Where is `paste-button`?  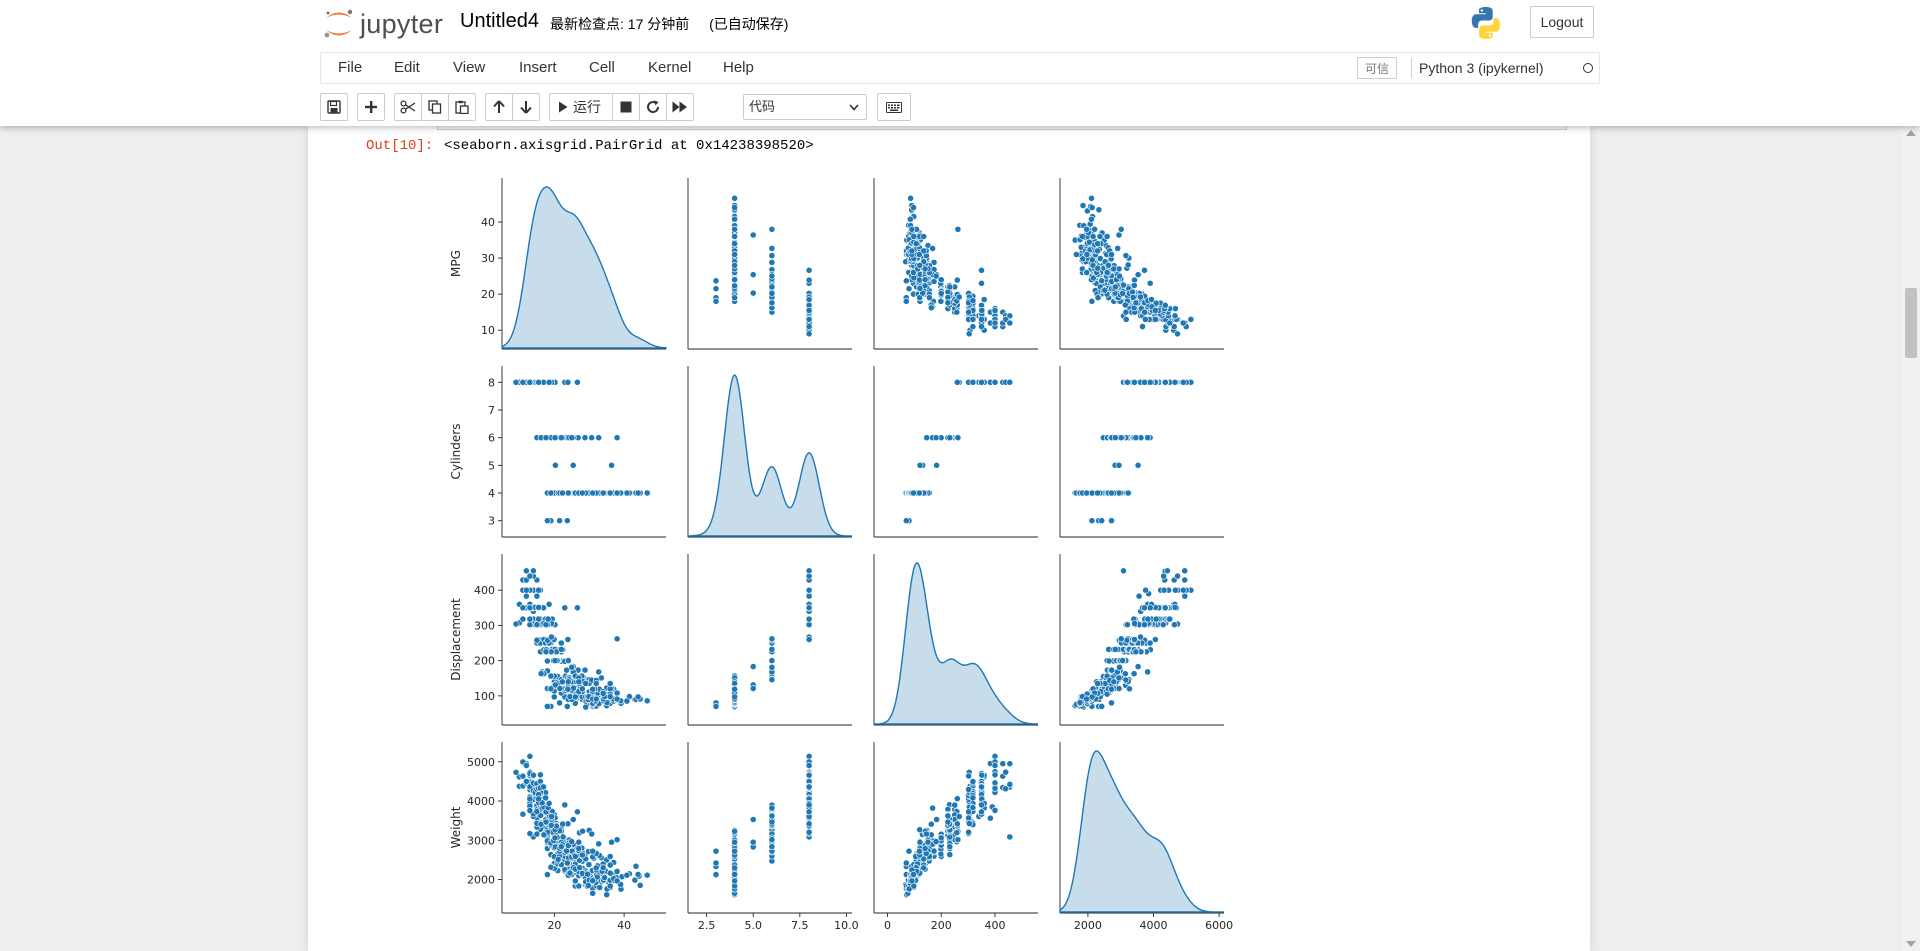 paste-button is located at coordinates (462, 107).